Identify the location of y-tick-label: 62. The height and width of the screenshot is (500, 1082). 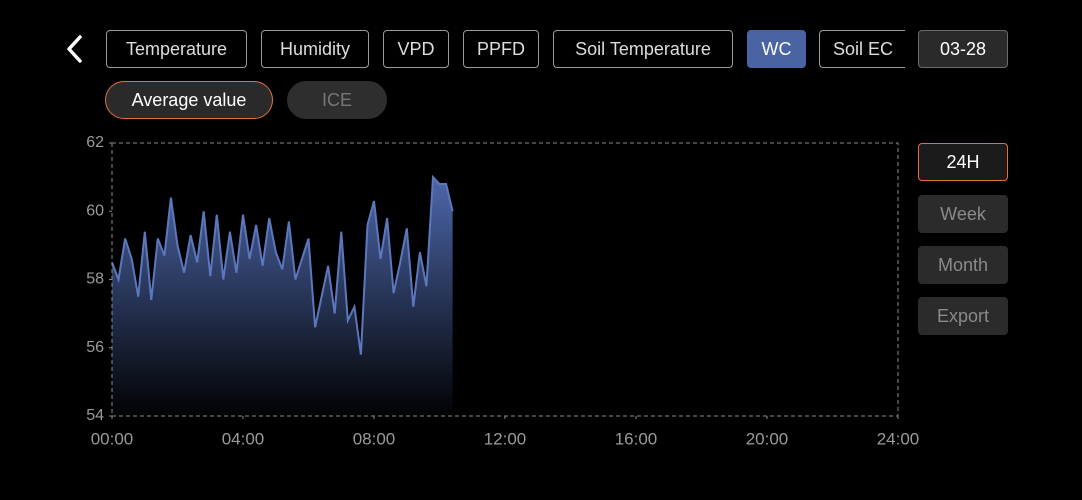
(95, 142).